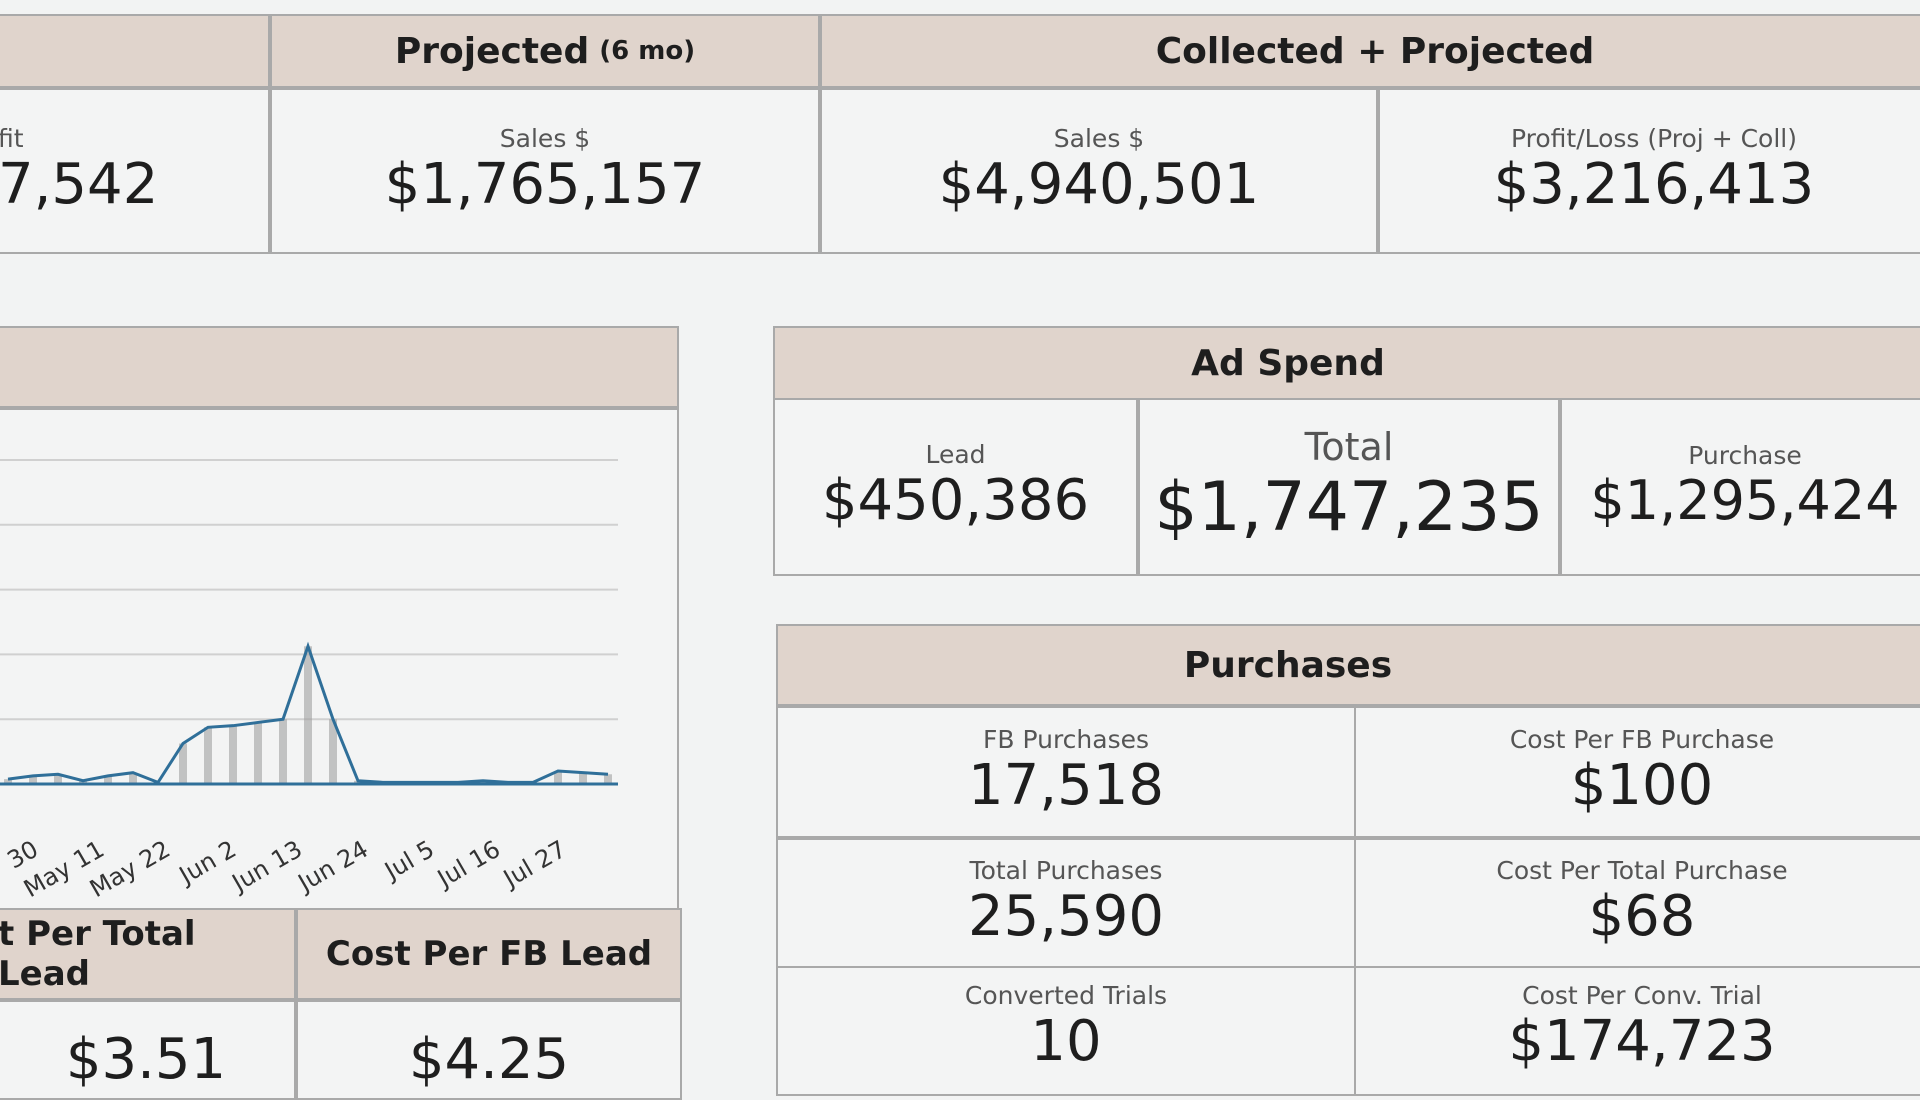 The width and height of the screenshot is (1920, 1100). Describe the element at coordinates (534, 864) in the screenshot. I see `chart-x-tick-label: Jul 27` at that location.